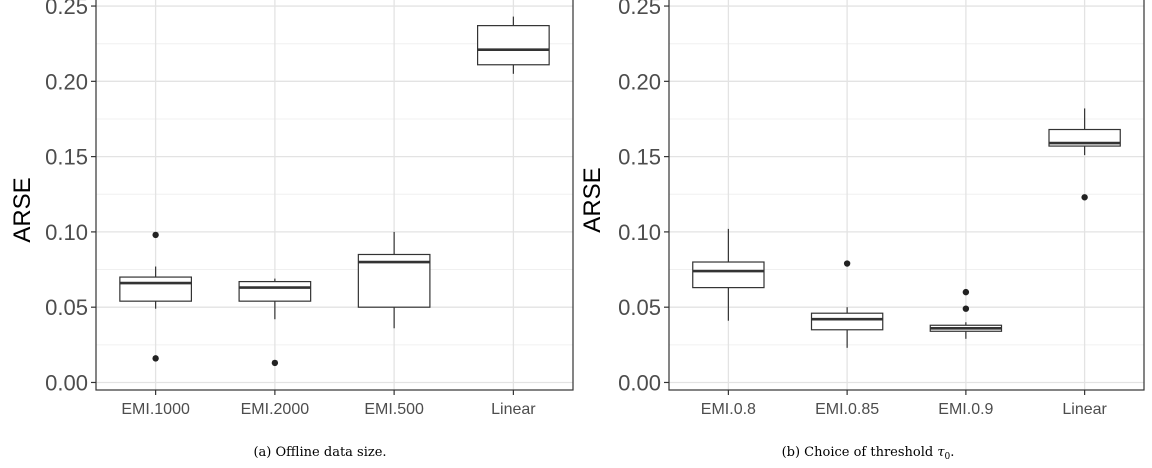  What do you see at coordinates (952, 452) in the screenshot?
I see `caption-b-end: .` at bounding box center [952, 452].